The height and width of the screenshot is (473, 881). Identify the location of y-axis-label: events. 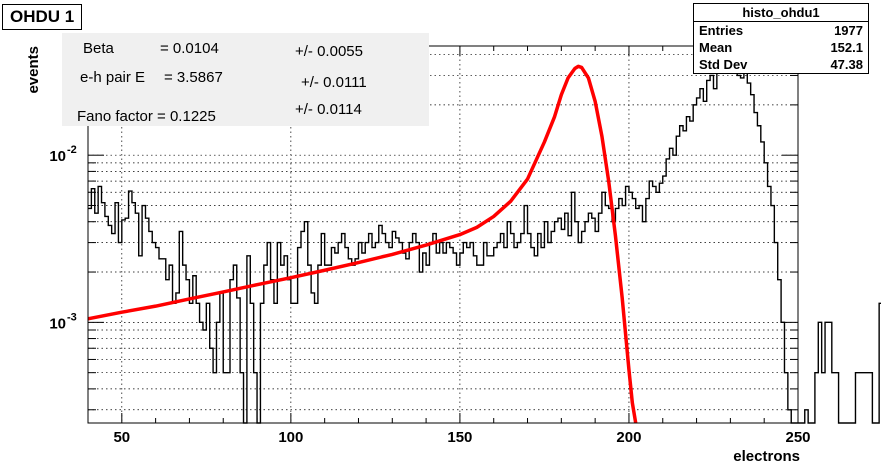
(33, 70).